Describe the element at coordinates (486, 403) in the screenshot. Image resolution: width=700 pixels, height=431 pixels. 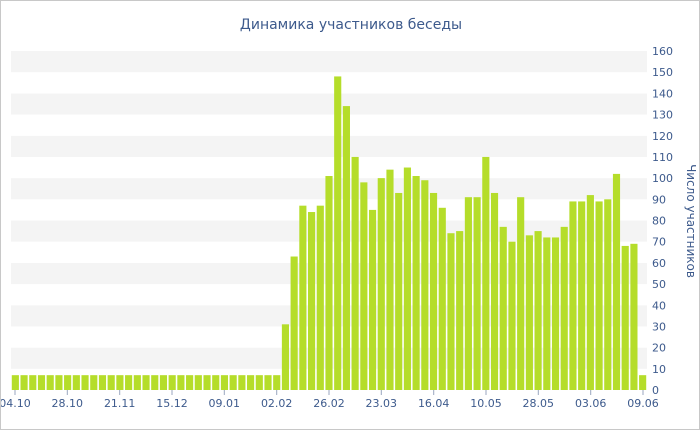
I see `x-tick-label: 10.05` at that location.